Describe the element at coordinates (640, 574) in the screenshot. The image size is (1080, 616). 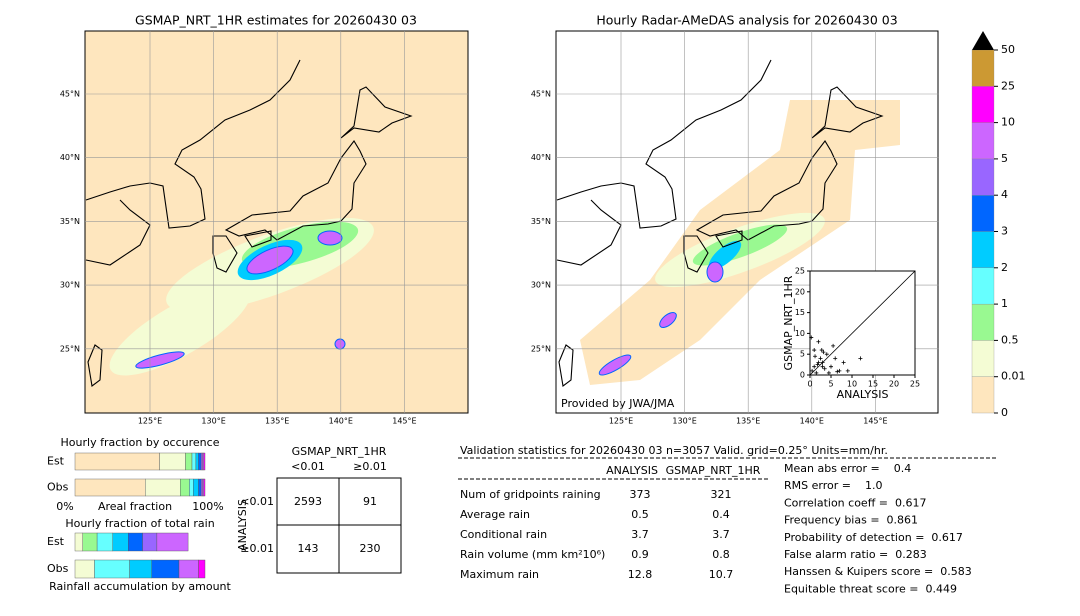
I see `stat-value: 12.8` at that location.